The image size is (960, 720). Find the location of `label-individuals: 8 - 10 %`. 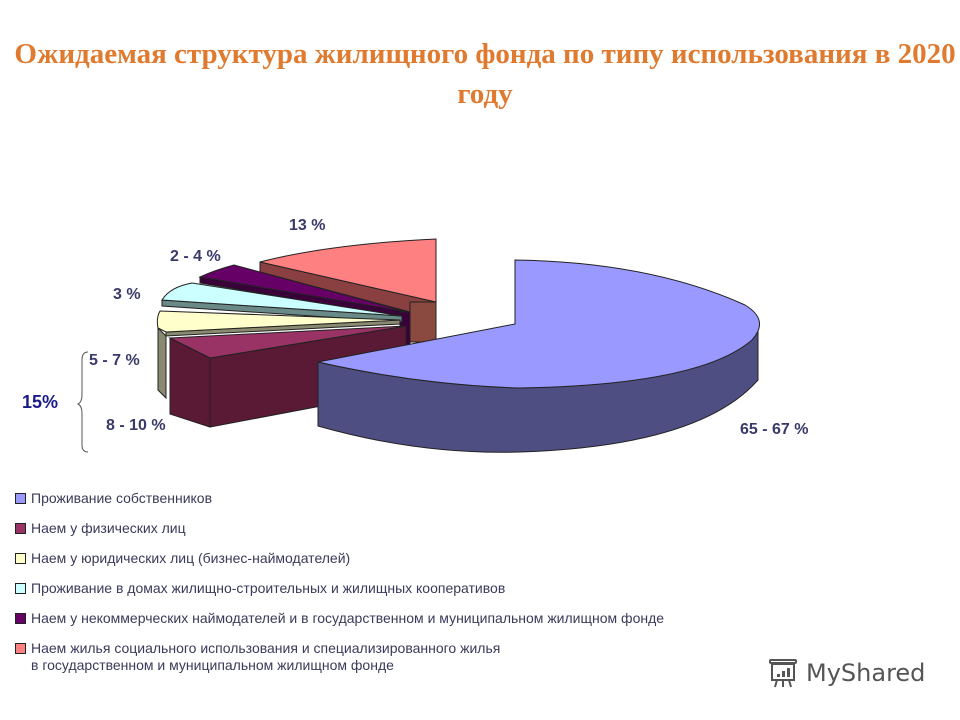

label-individuals: 8 - 10 % is located at coordinates (136, 425).